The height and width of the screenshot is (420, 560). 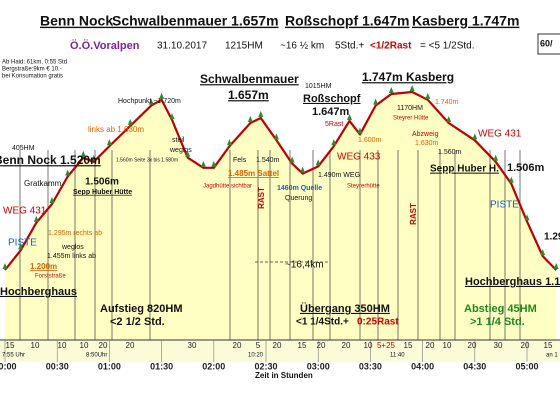 I want to click on annotation: Sepp Huber H., so click(x=464, y=169).